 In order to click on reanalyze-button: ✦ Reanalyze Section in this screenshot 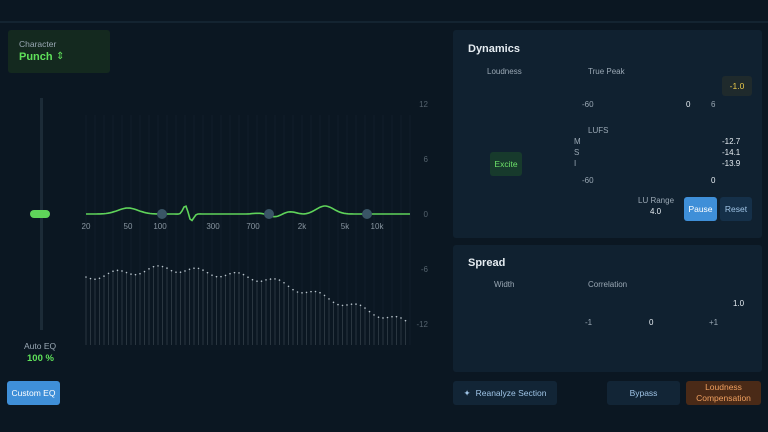, I will do `click(505, 393)`.